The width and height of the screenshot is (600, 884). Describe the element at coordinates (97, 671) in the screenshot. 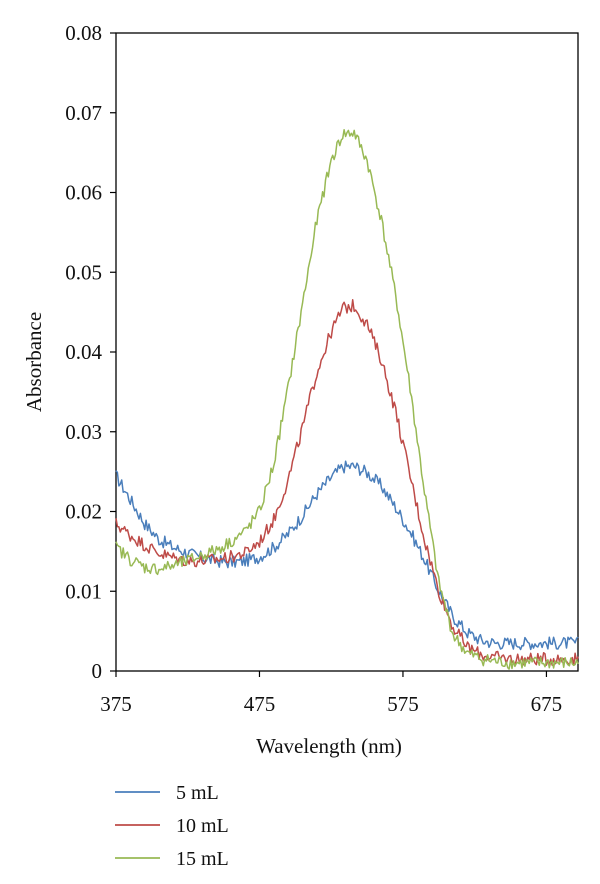

I see `y-tick-label: 0` at that location.